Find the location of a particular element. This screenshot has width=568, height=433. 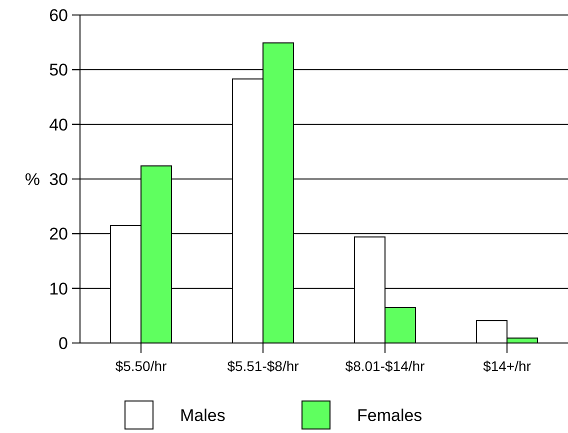

y-axis-title: % is located at coordinates (32, 179).